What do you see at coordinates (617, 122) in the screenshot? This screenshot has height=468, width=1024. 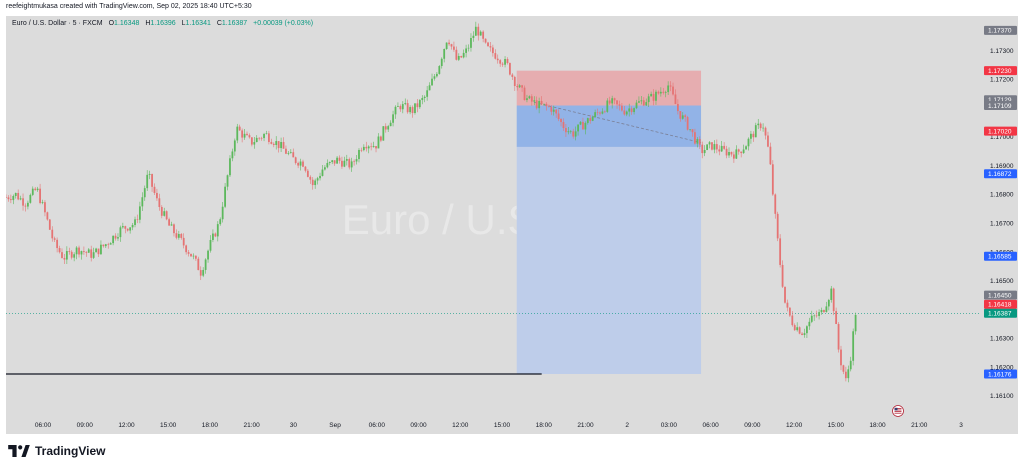 I see `dashed-trend-line` at bounding box center [617, 122].